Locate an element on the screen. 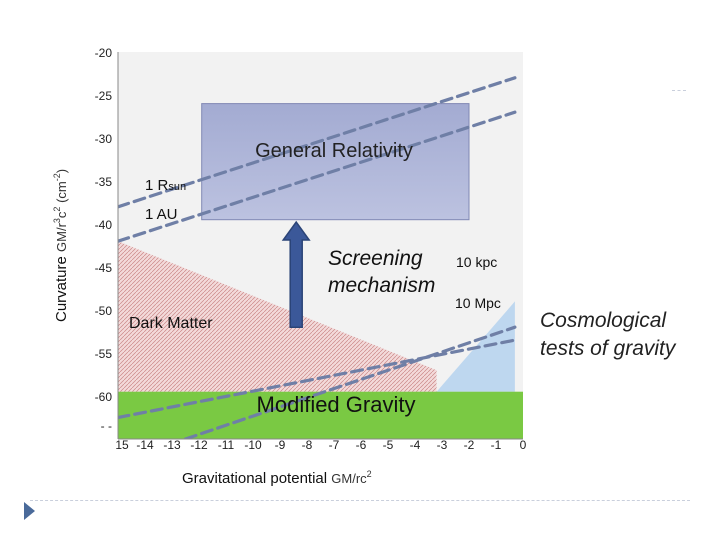 Image resolution: width=720 pixels, height=540 pixels. x-tick-label: -11 is located at coordinates (226, 445).